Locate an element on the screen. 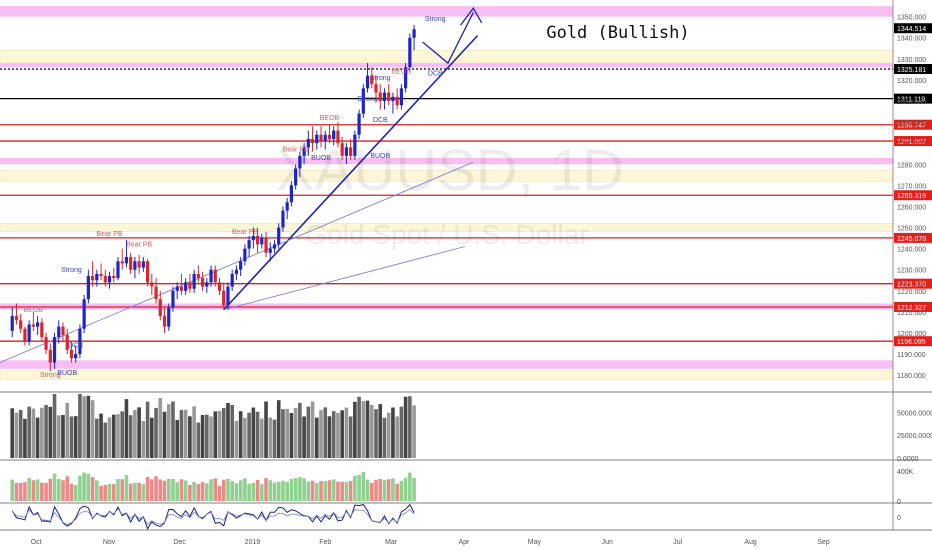 The width and height of the screenshot is (932, 550). main-trendline is located at coordinates (351, 173).